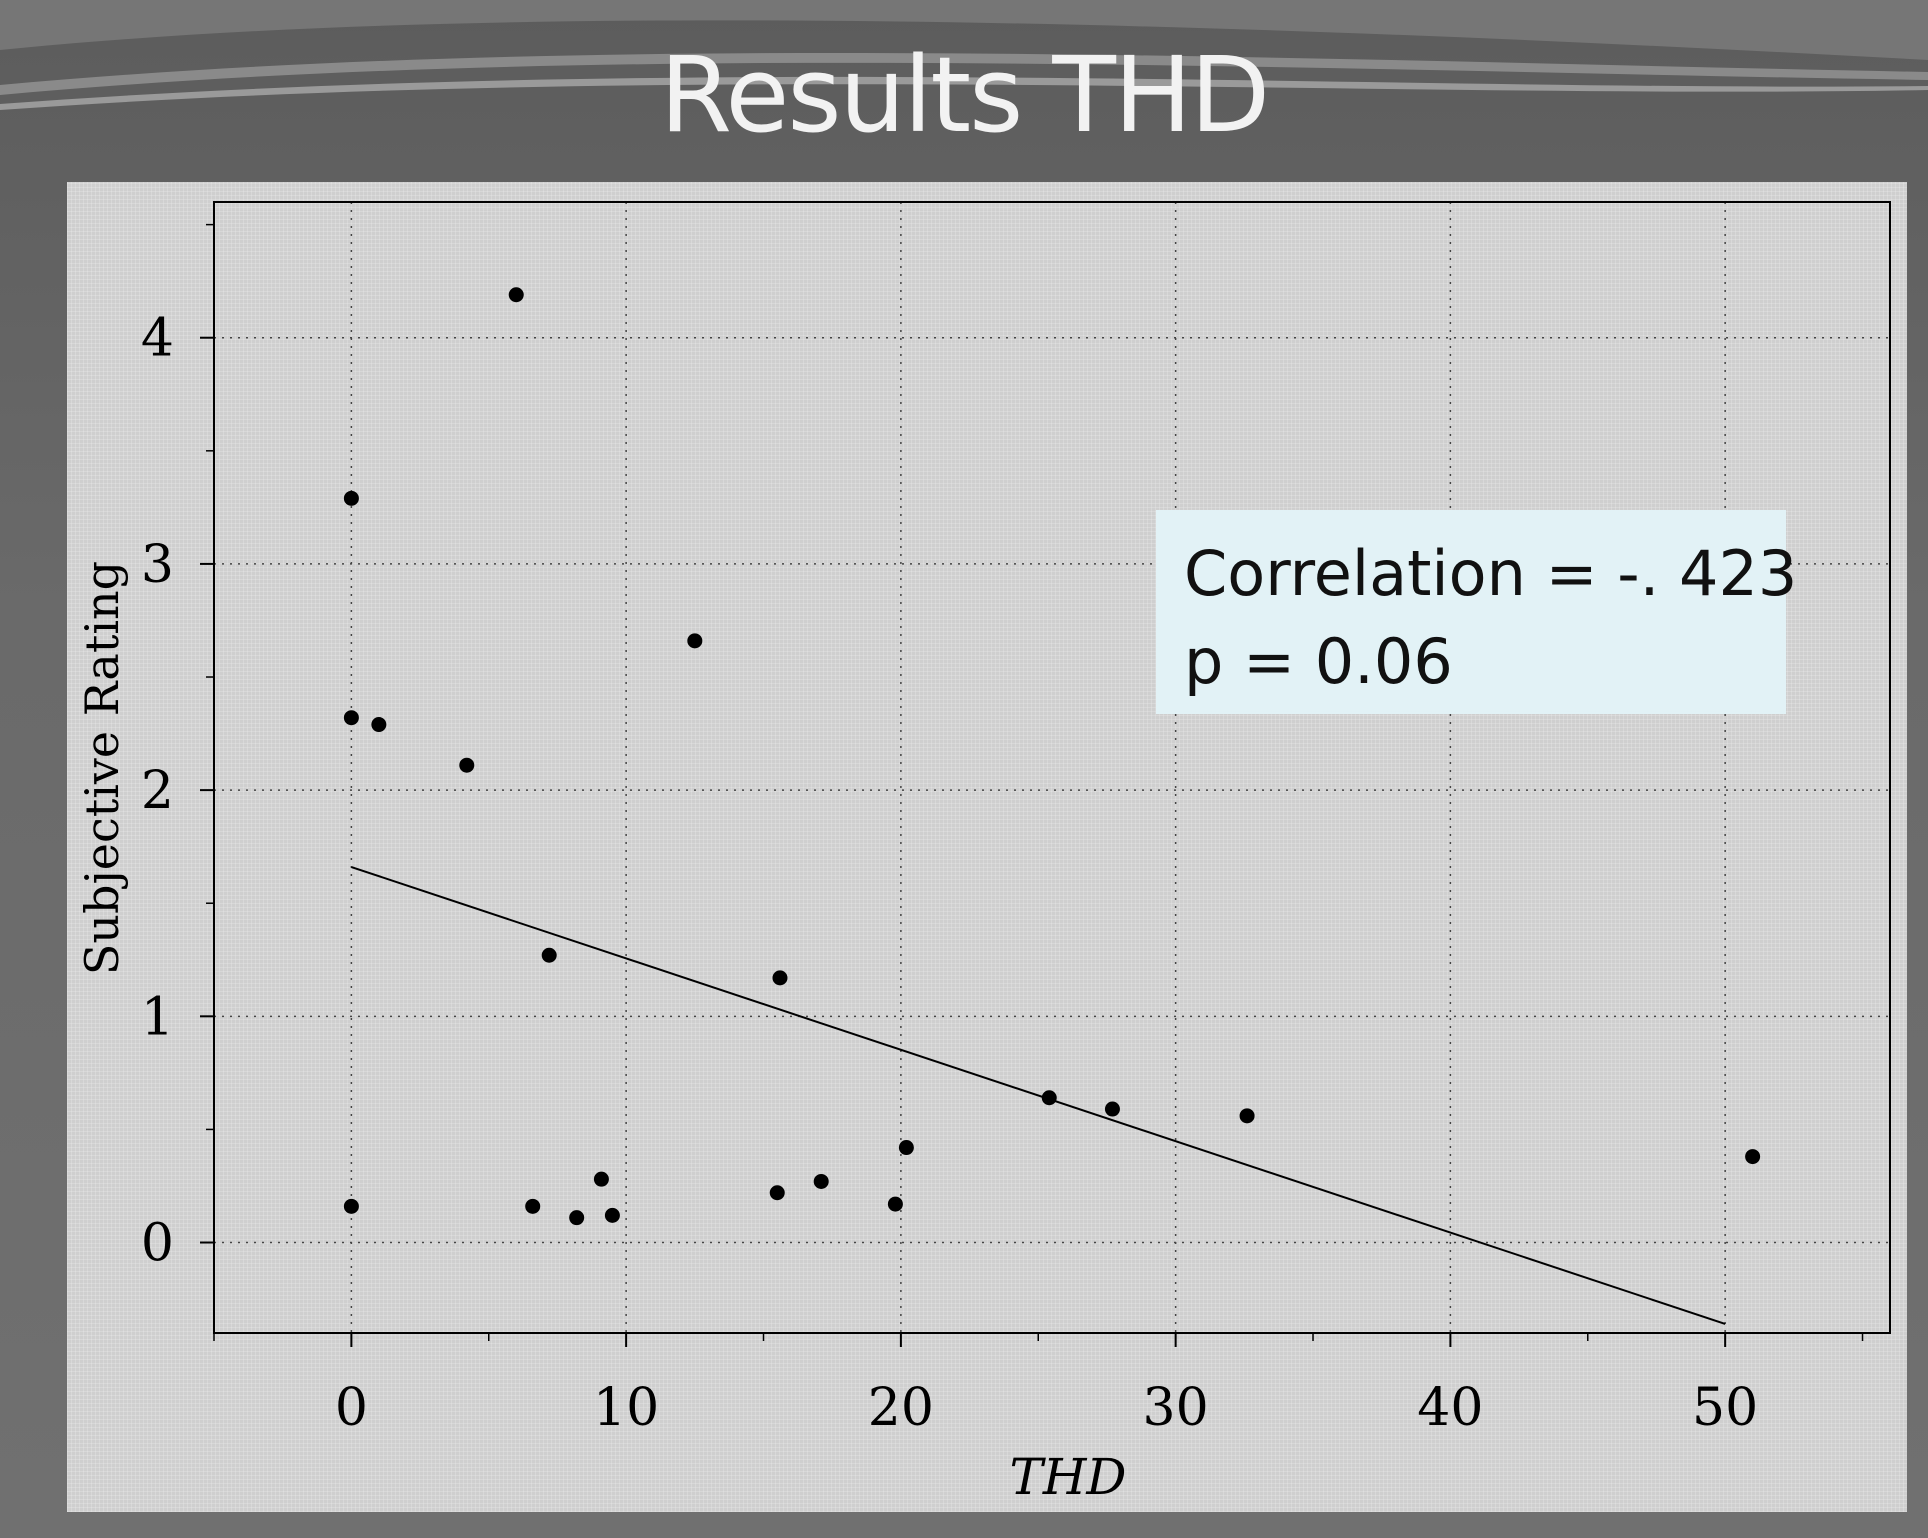 This screenshot has width=1928, height=1538. I want to click on y-tick-label: 2, so click(157, 791).